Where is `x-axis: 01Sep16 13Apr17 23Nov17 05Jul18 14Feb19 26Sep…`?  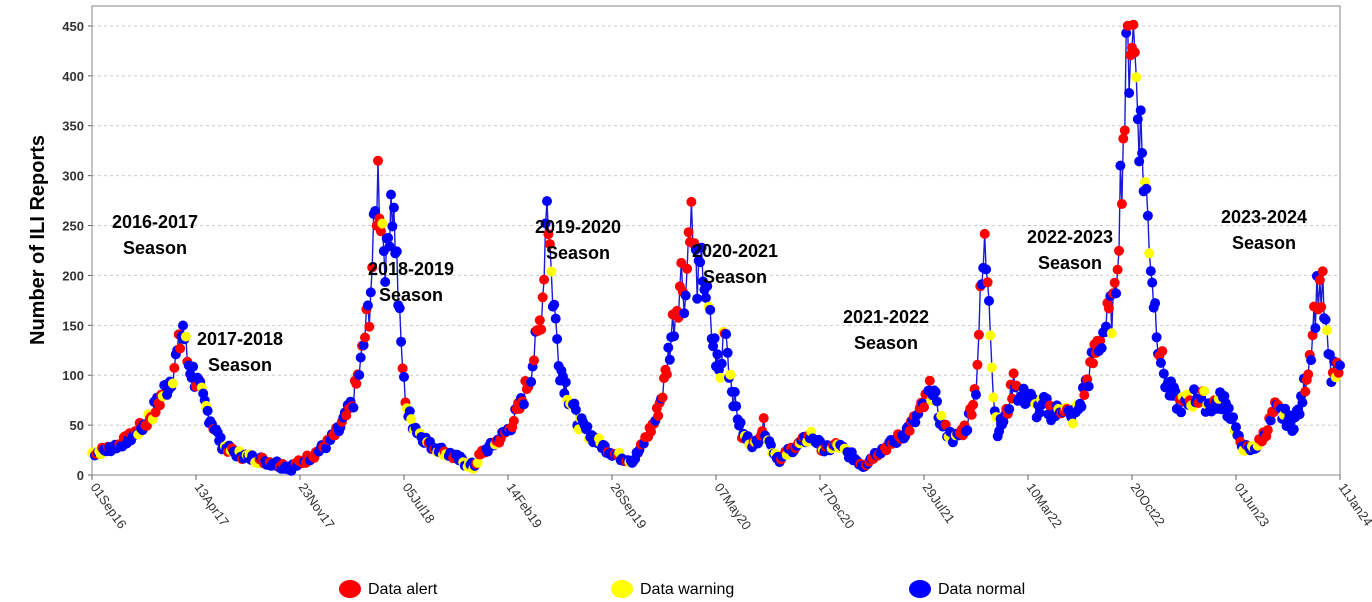 x-axis: 01Sep16 13Apr17 23Nov17 05Jul18 14Feb19 26Sep… is located at coordinates (730, 504).